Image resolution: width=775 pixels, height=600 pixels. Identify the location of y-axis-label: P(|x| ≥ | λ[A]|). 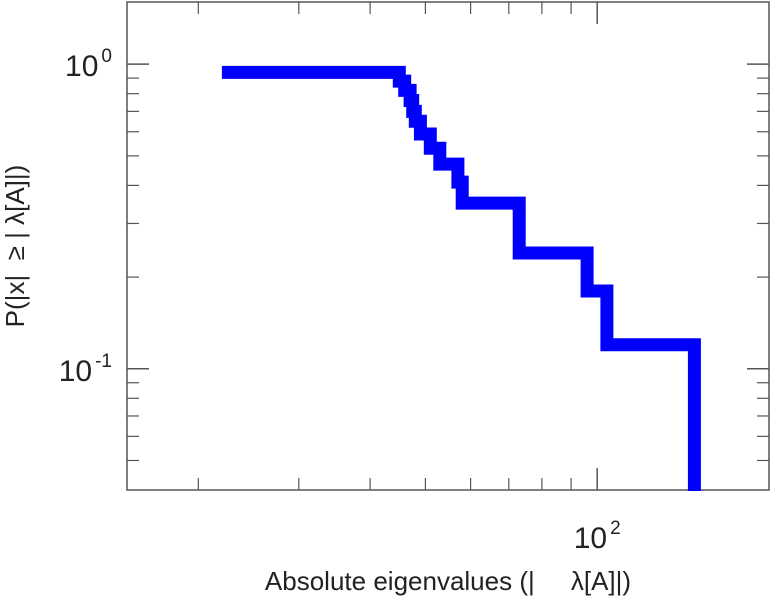
(15, 246).